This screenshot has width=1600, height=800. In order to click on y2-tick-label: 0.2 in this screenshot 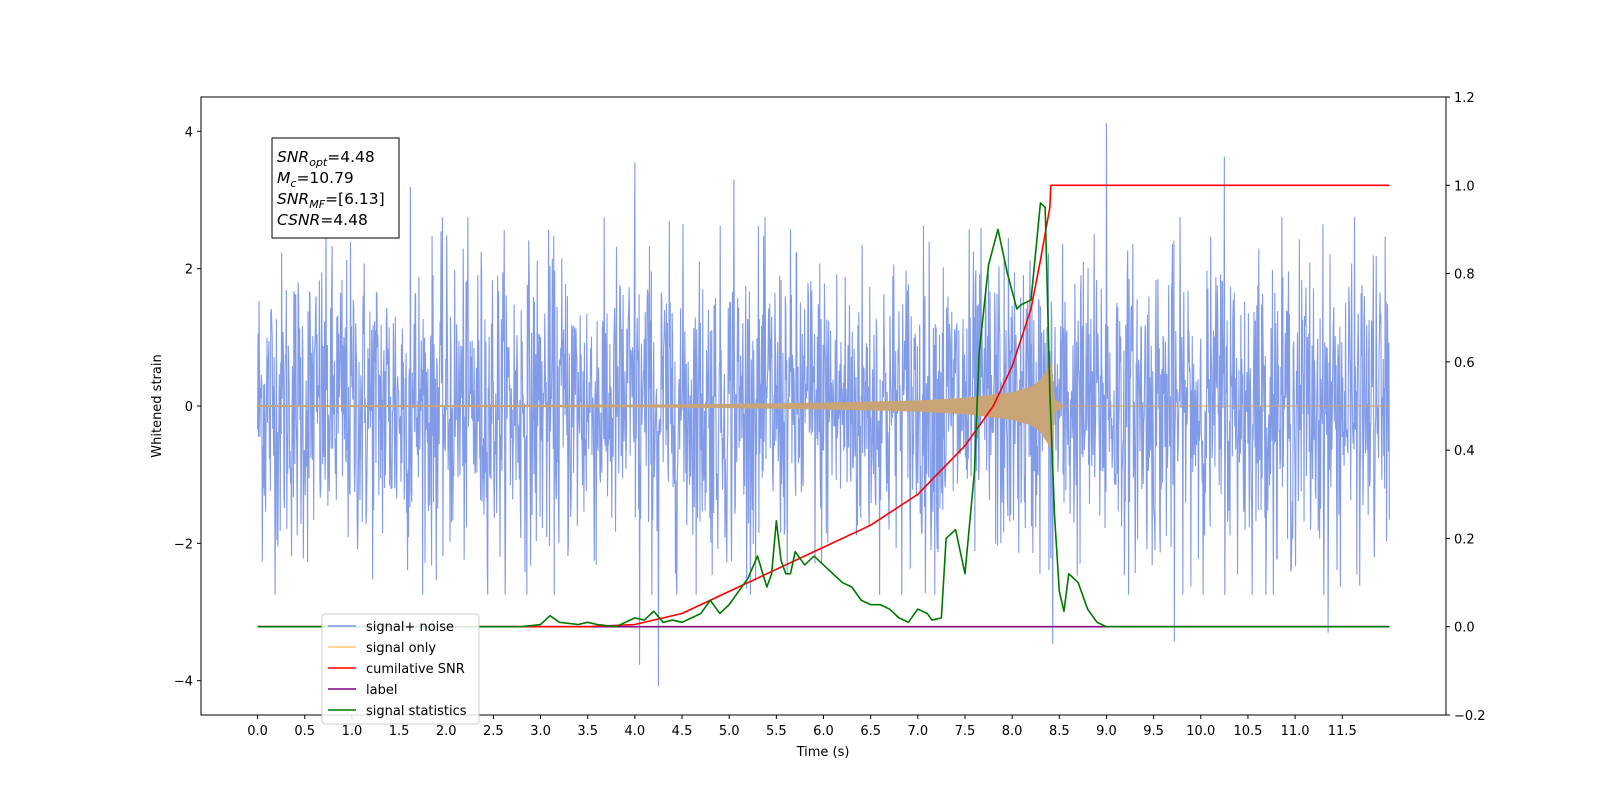, I will do `click(1464, 539)`.